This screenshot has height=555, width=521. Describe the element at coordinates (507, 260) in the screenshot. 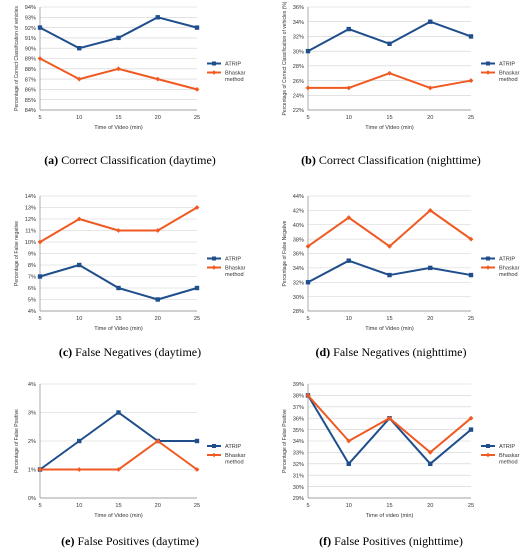

I see `chart-d-legend-atrip-label: ATRIP` at that location.